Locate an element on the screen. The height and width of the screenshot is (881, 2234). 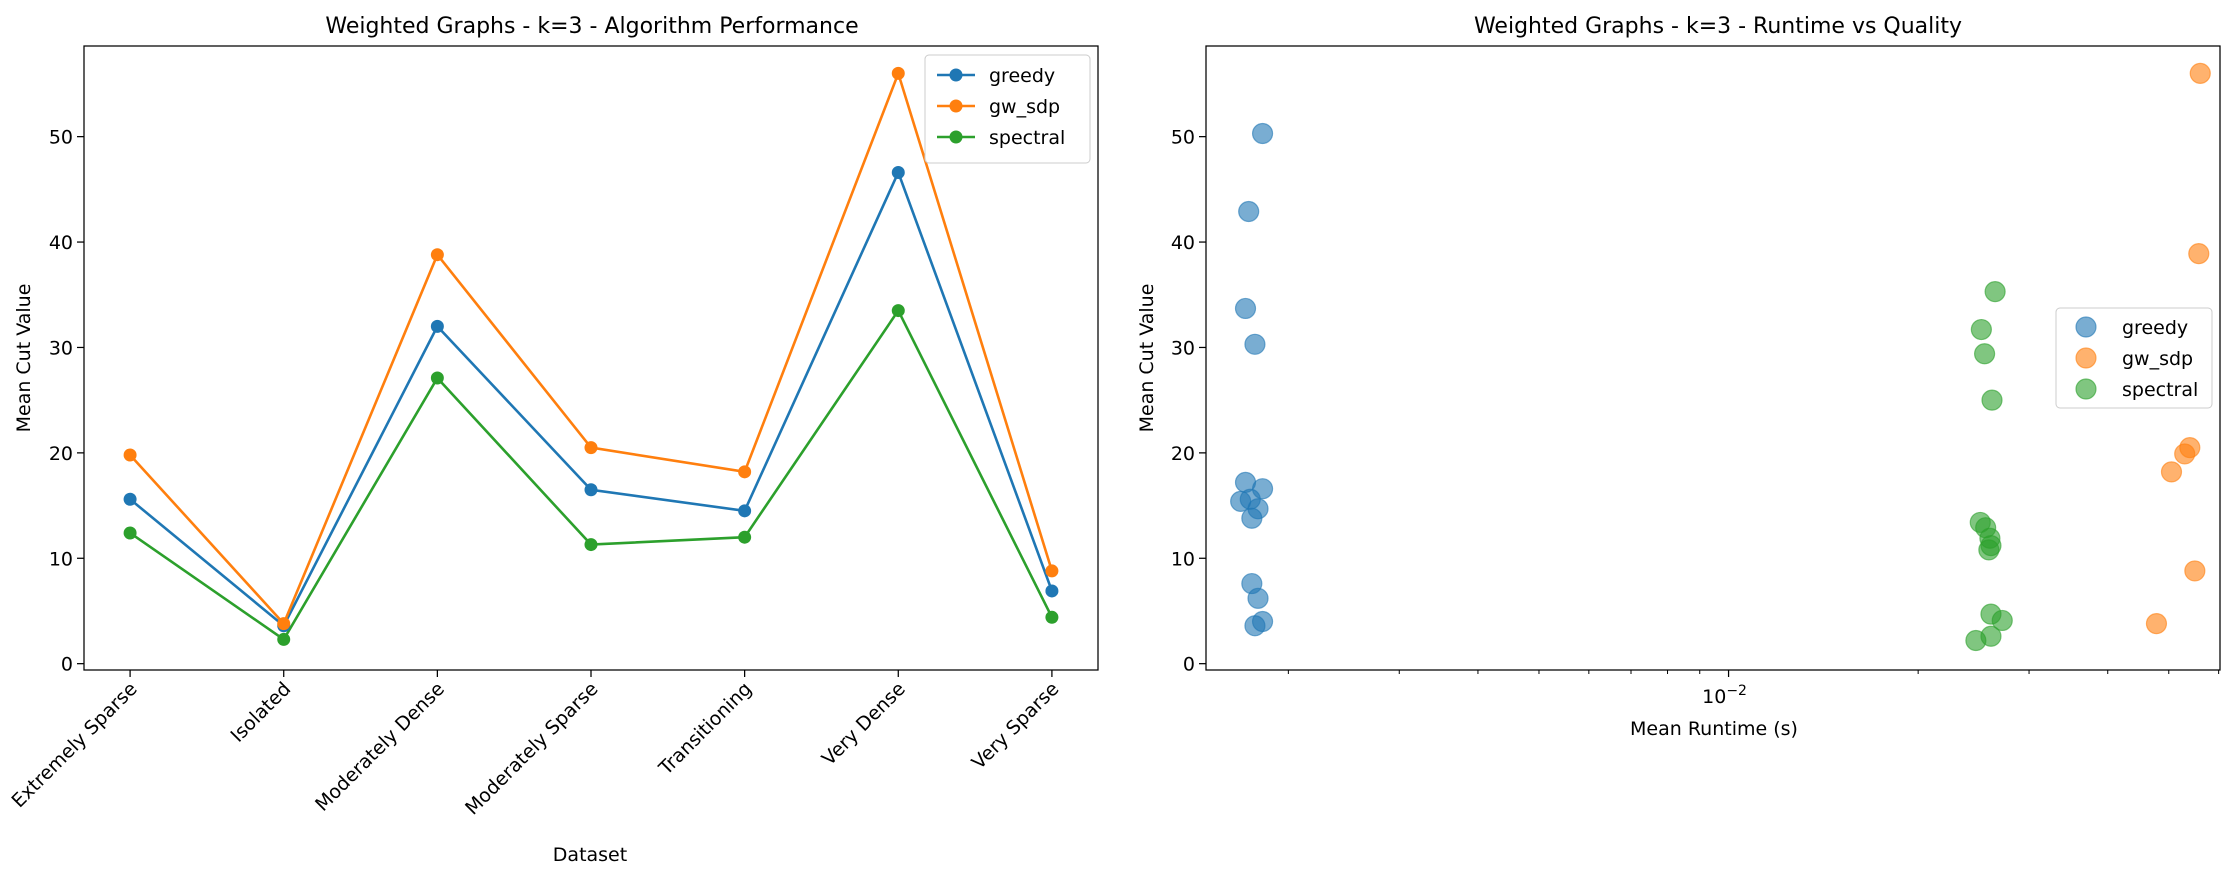
x-axis-label: Dataset is located at coordinates (590, 855).